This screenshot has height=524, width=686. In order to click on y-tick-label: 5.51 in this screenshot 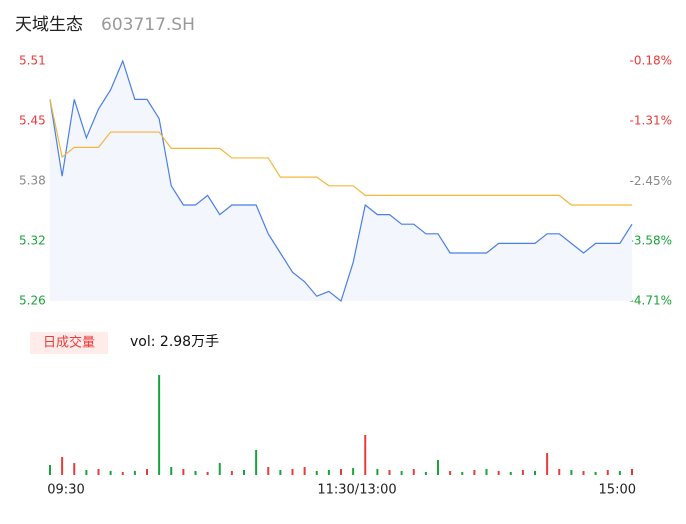, I will do `click(32, 61)`.